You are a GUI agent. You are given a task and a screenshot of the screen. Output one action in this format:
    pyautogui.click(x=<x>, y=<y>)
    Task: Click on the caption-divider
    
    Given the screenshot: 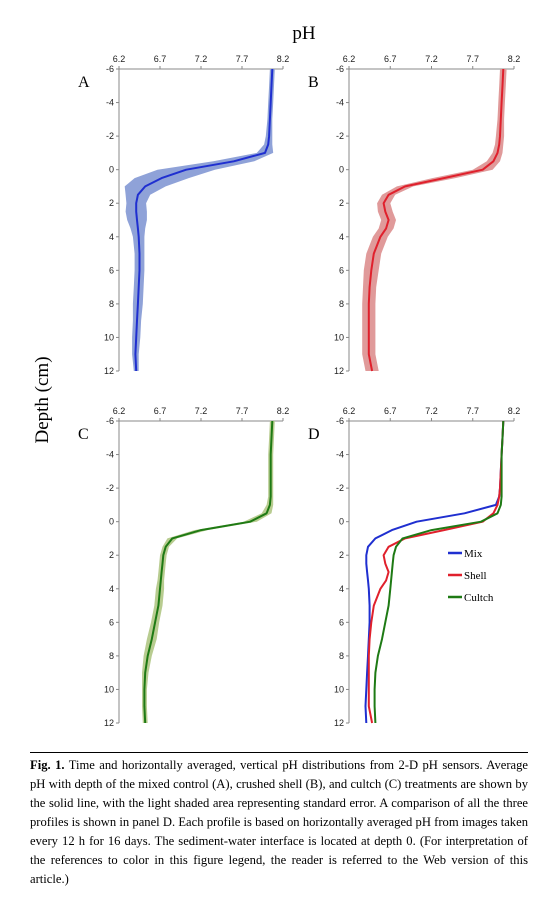 What is the action you would take?
    pyautogui.click(x=279, y=752)
    